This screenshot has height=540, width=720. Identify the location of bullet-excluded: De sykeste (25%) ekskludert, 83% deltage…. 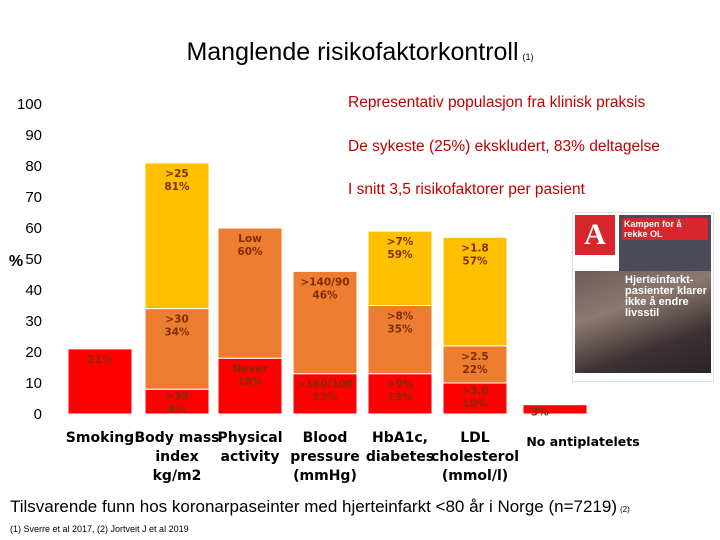
(504, 146).